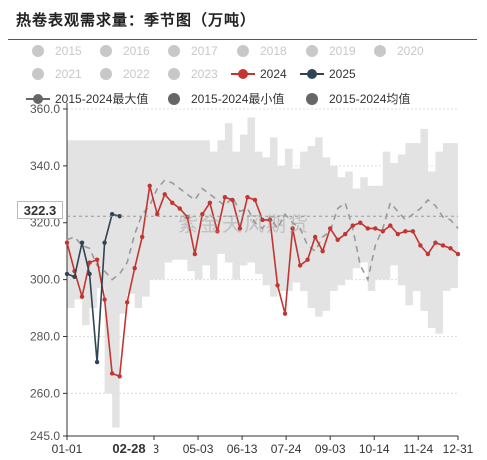 This screenshot has width=487, height=460. What do you see at coordinates (370, 99) in the screenshot?
I see `legend-label: 2015-2024均值` at bounding box center [370, 99].